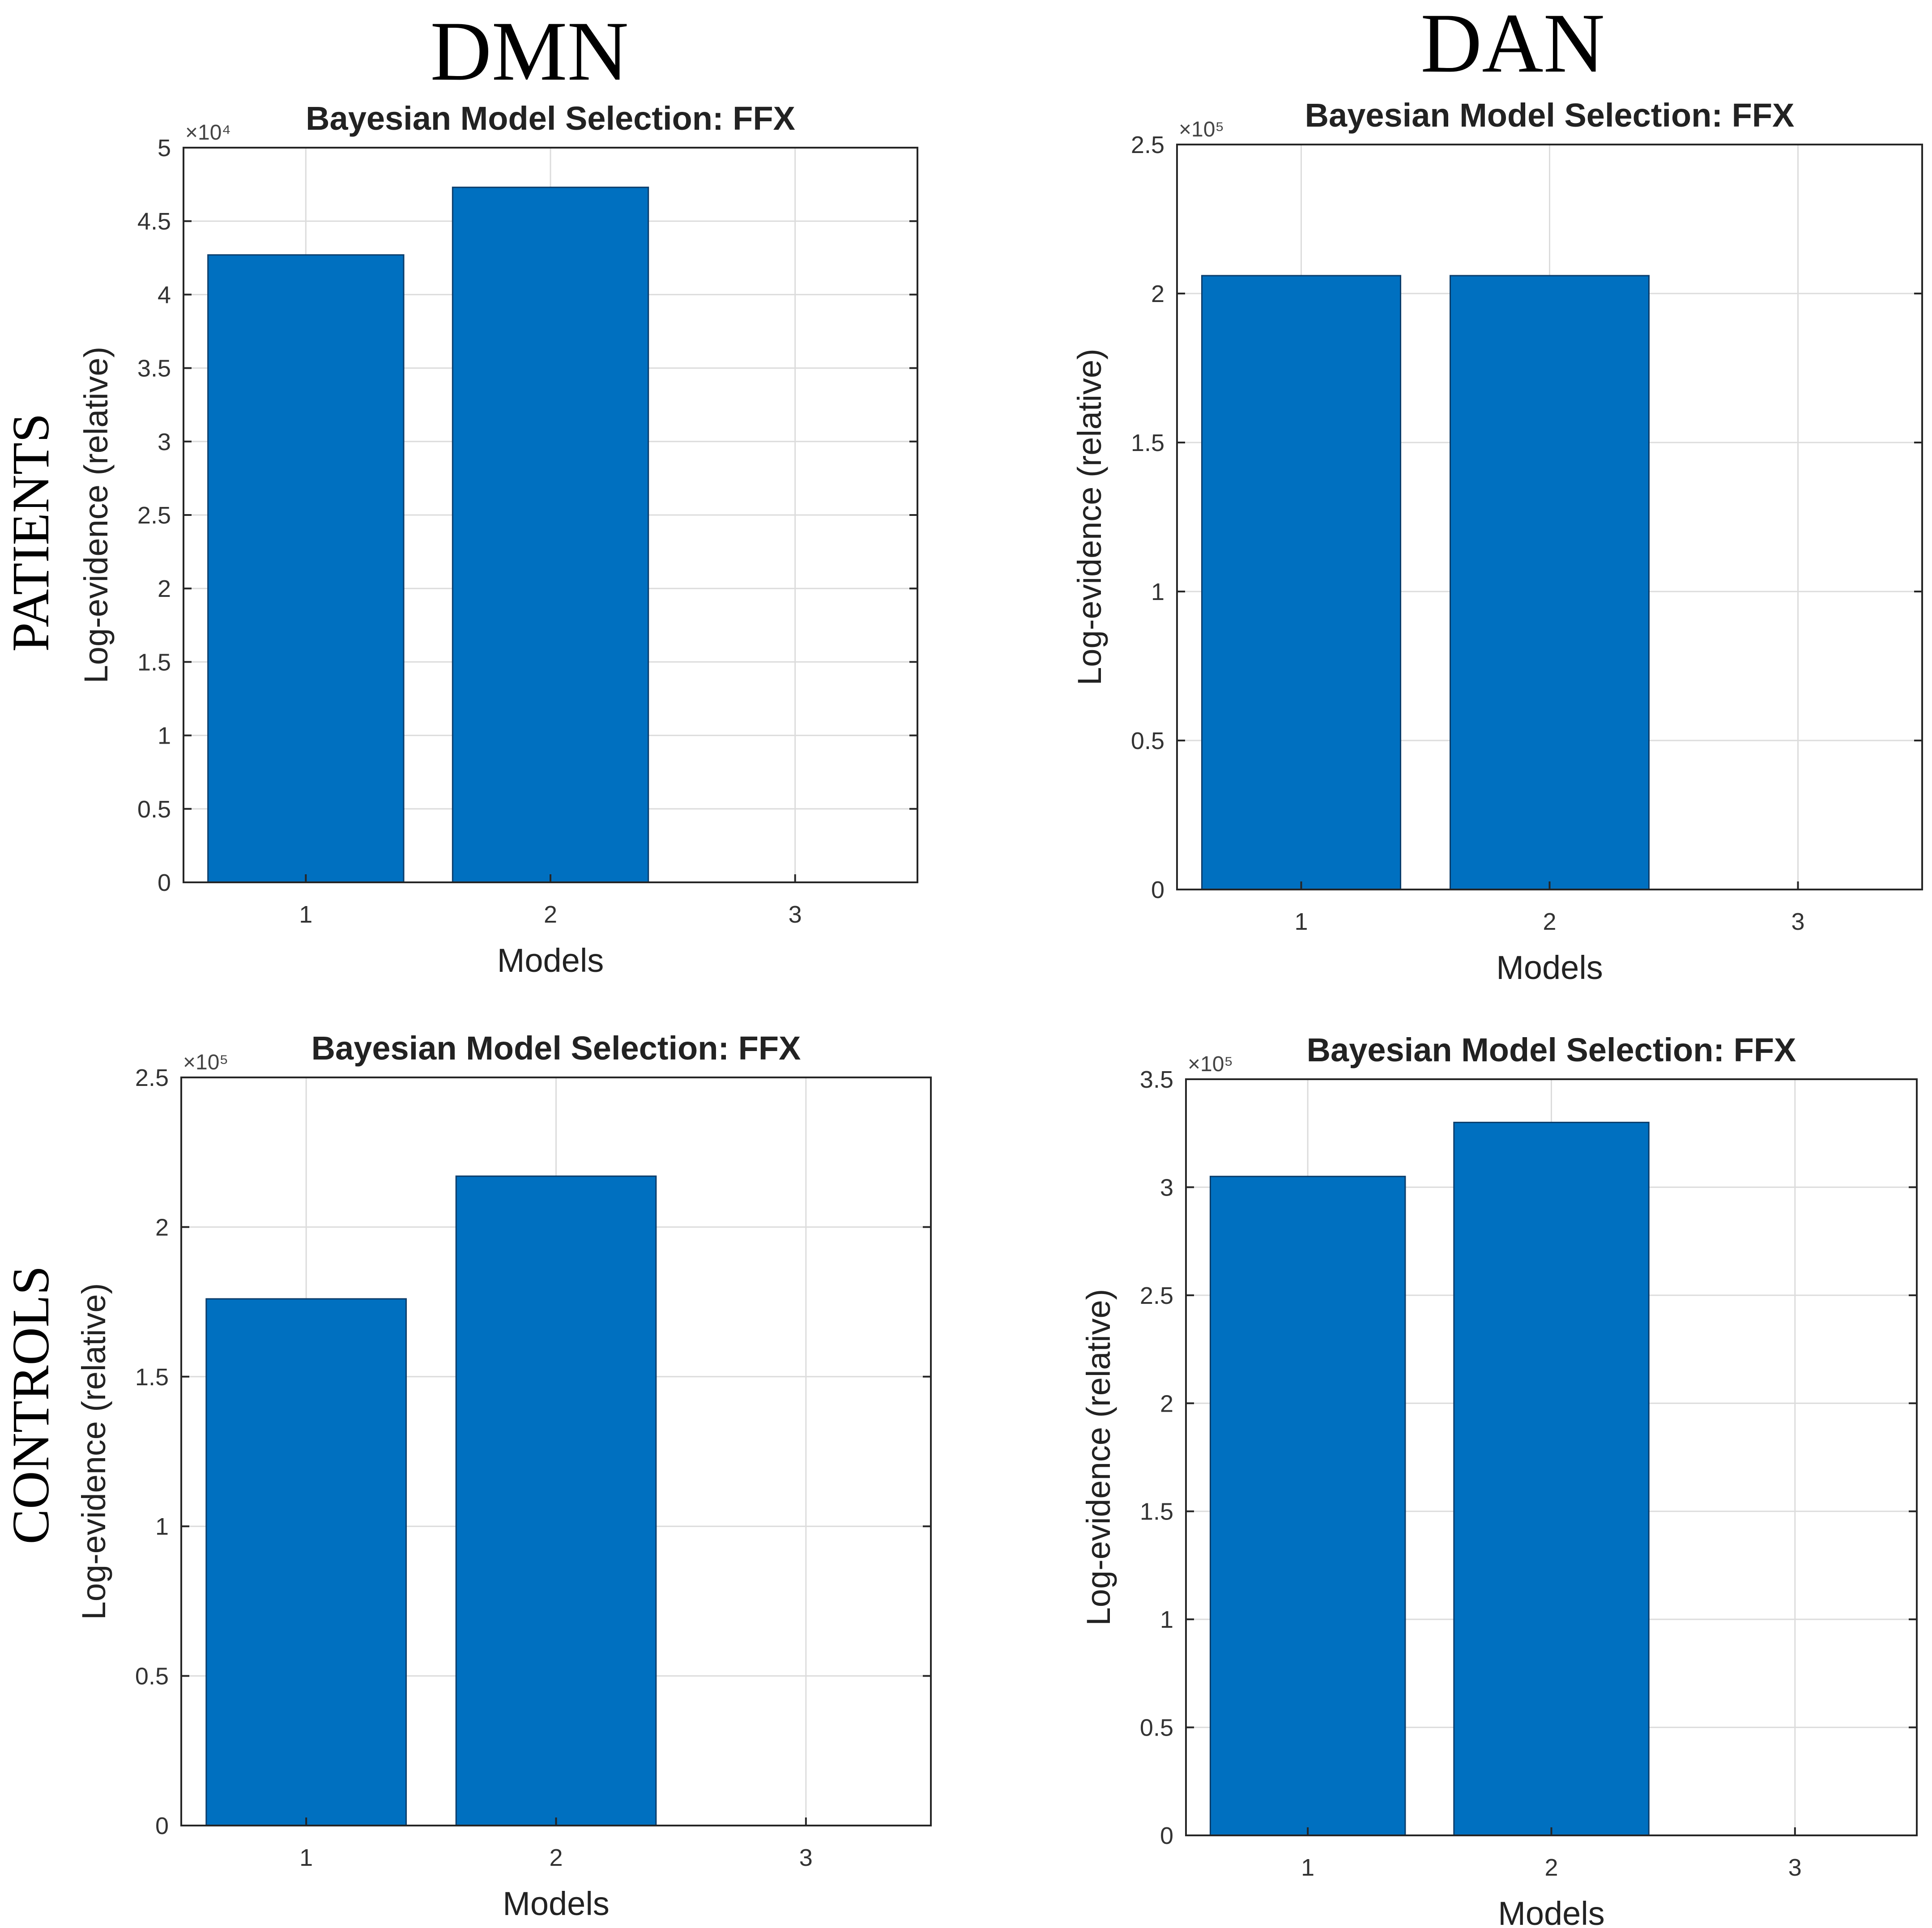 The height and width of the screenshot is (1928, 1932). Describe the element at coordinates (30, 532) in the screenshot. I see `row-title-patients: PATIENTS` at that location.